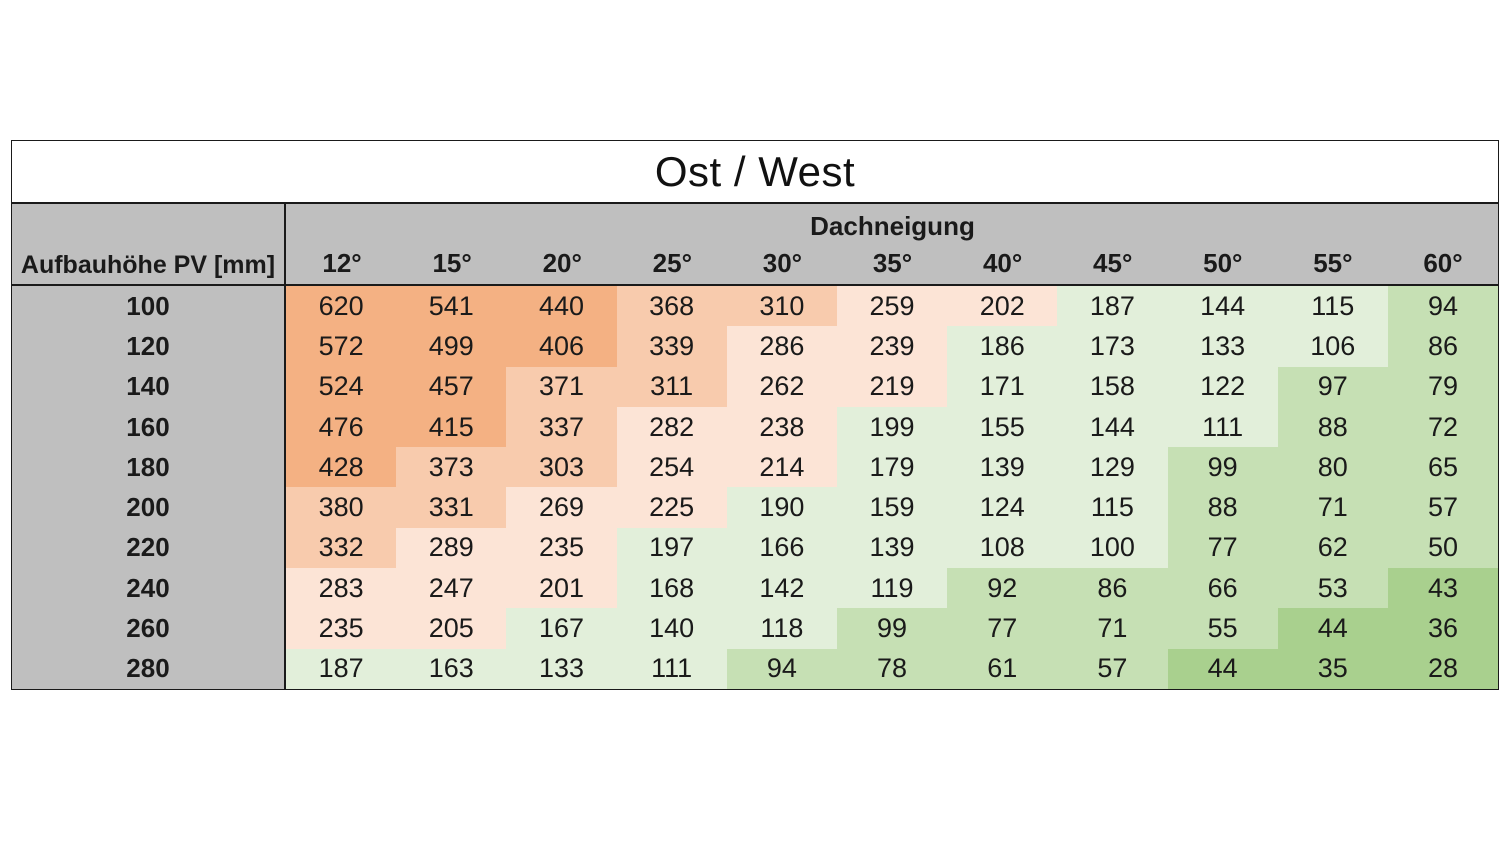 The width and height of the screenshot is (1509, 850). Describe the element at coordinates (781, 548) in the screenshot. I see `table-cell: 166` at that location.